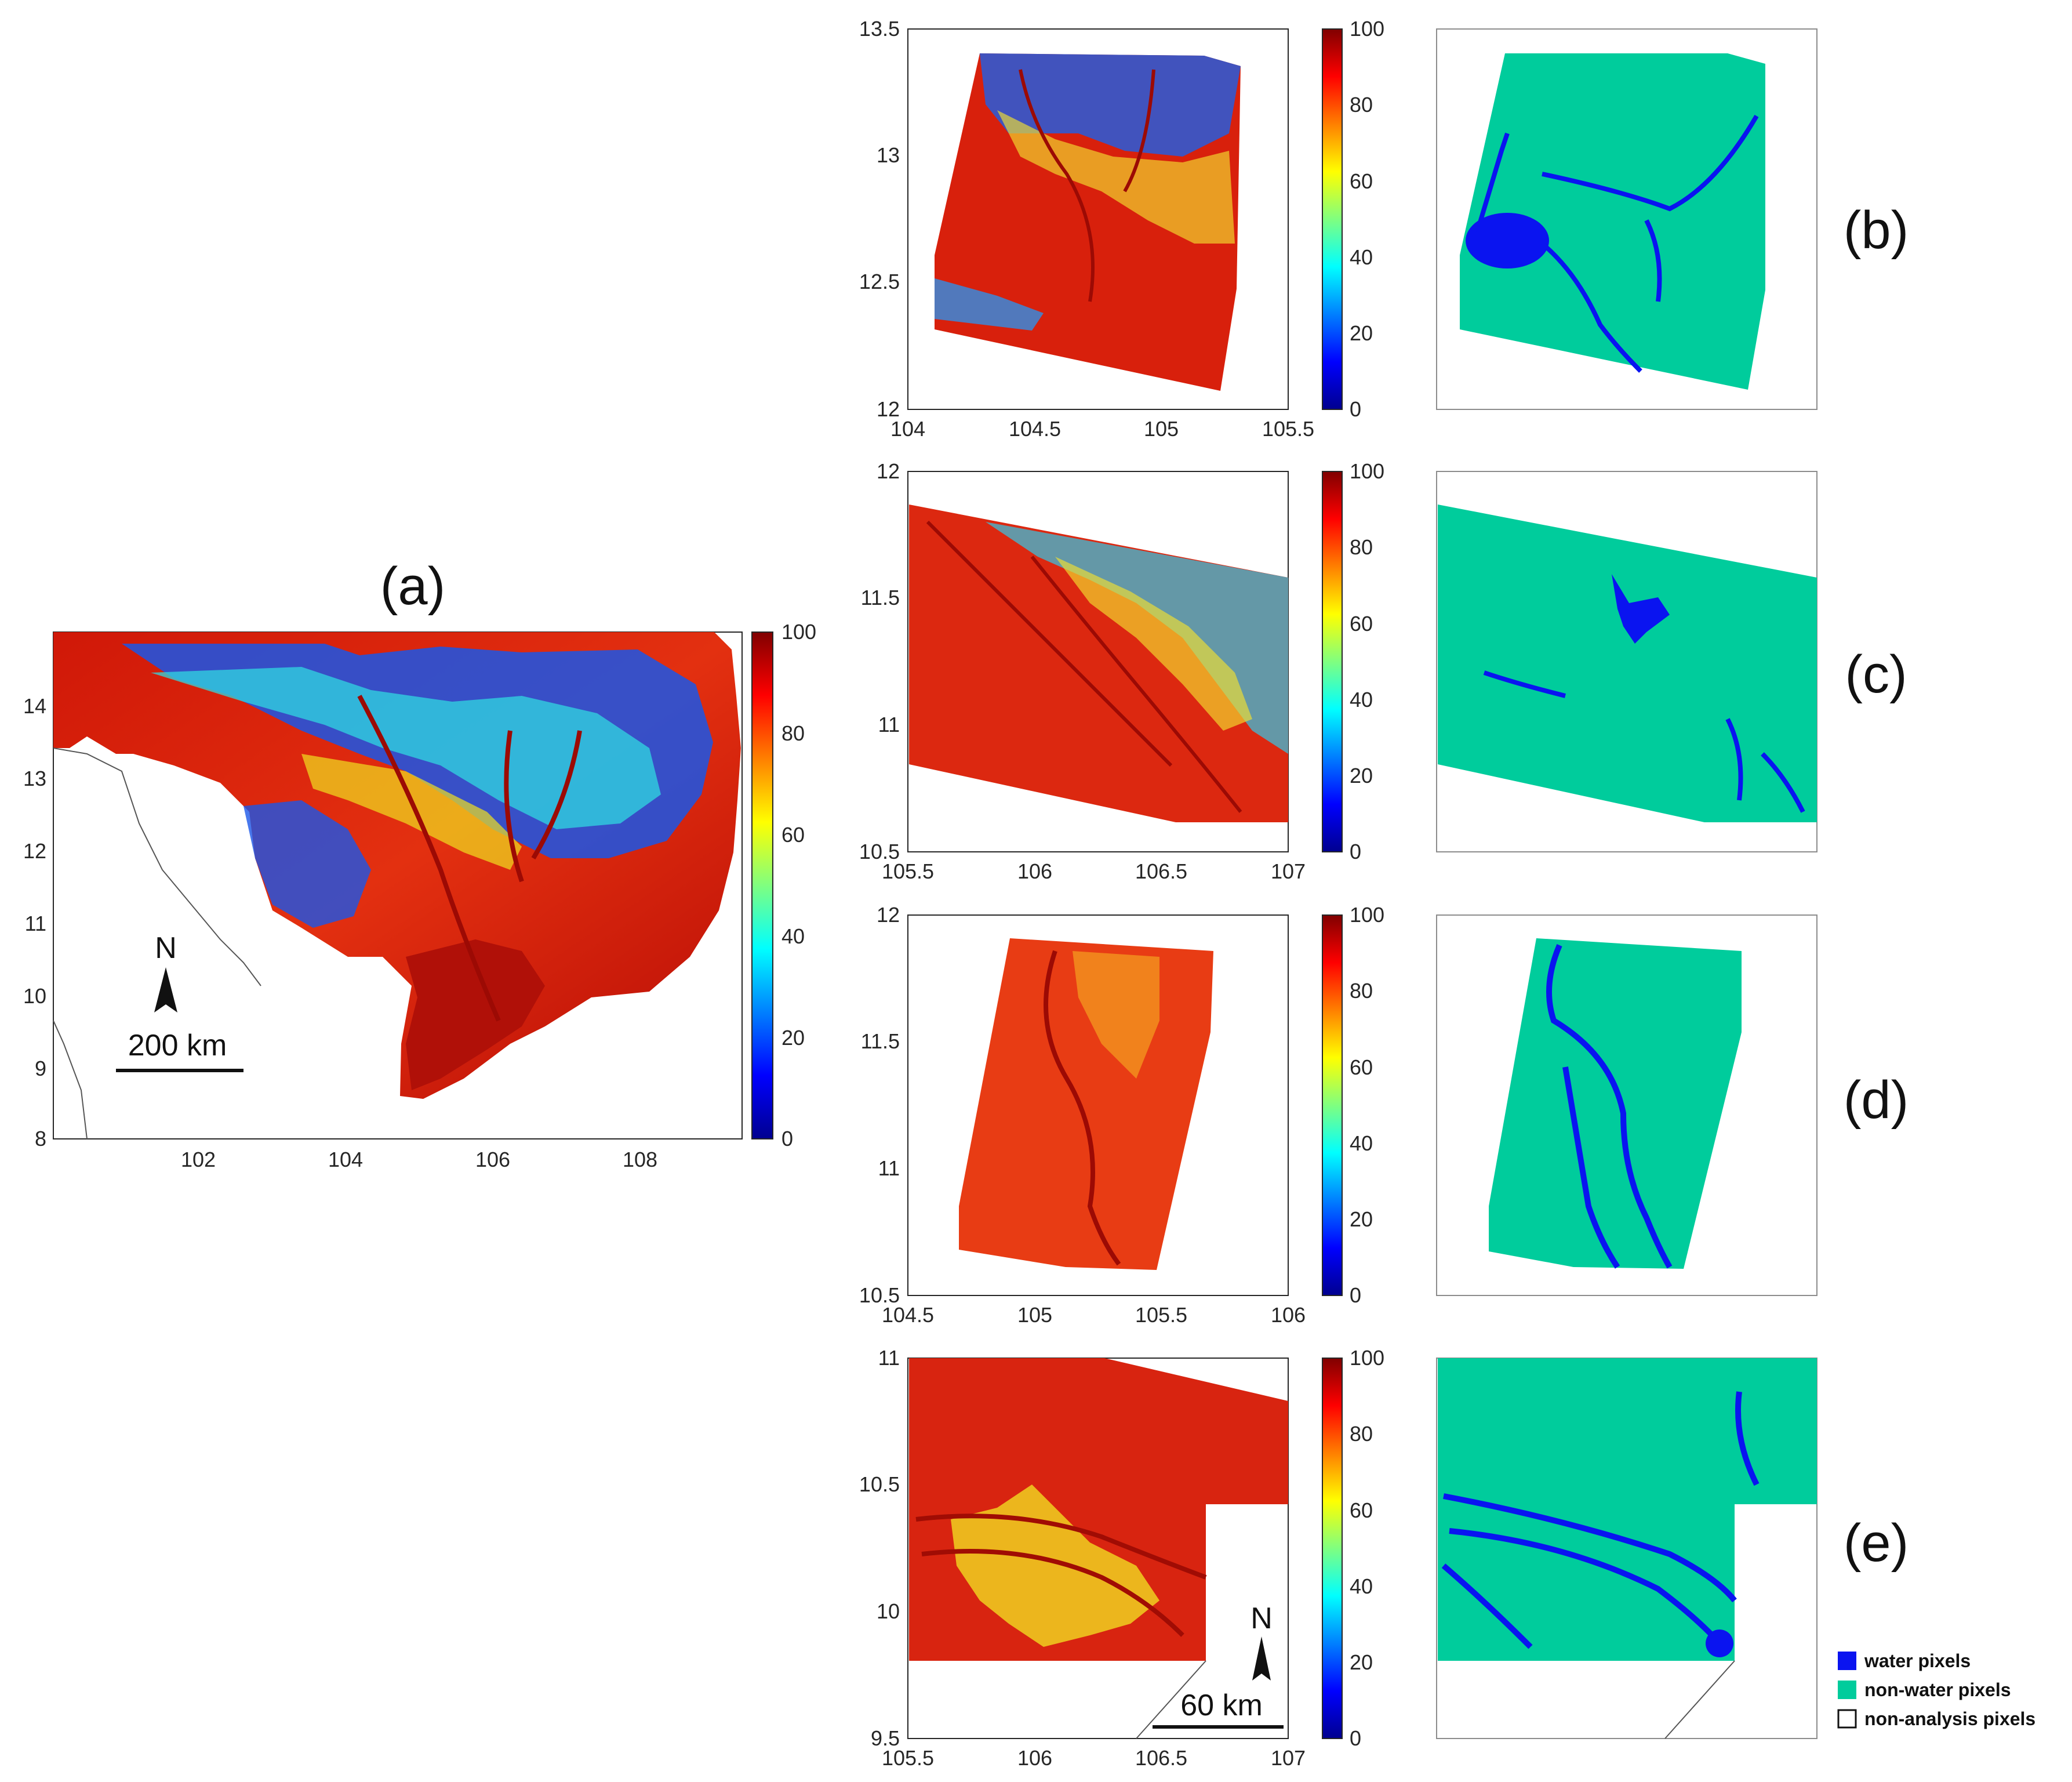  Describe the element at coordinates (1719, 1643) in the screenshot. I see `panel-e-water-blob` at that location.